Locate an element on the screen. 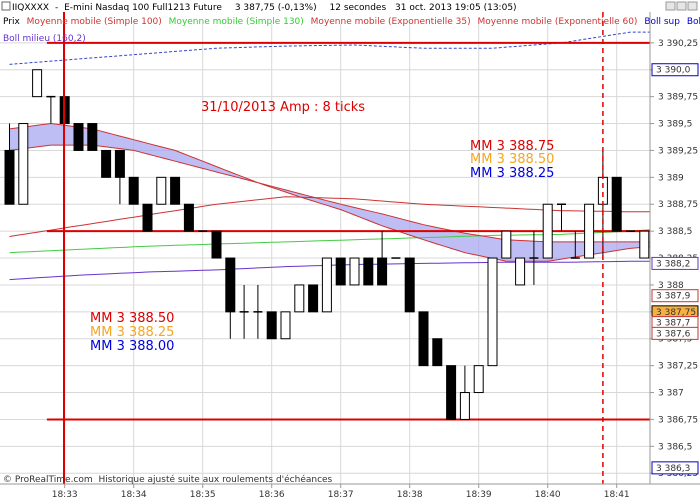  x-tick-label: 18:39 is located at coordinates (479, 495).